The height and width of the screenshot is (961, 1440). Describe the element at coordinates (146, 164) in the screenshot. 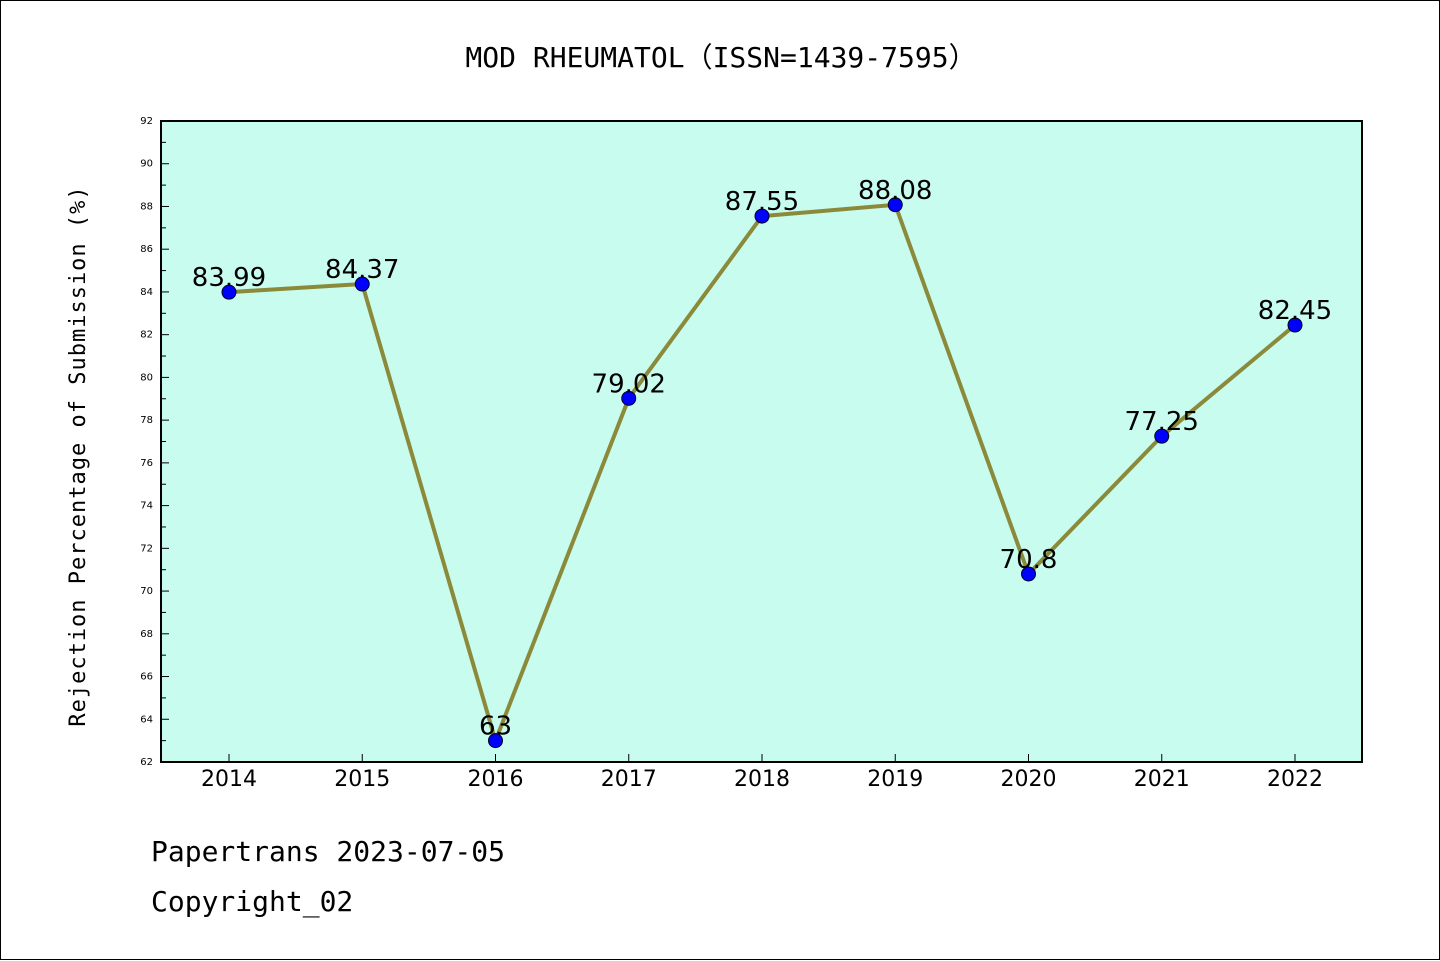

I see `y-tick-label: 90` at that location.